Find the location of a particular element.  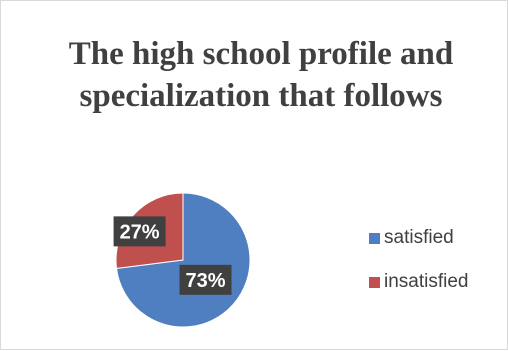

legend-swatch-insatisfied is located at coordinates (374, 282).